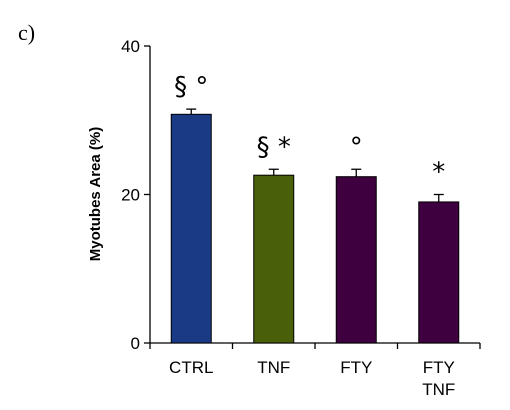 The width and height of the screenshot is (510, 410). Describe the element at coordinates (130, 195) in the screenshot. I see `y-tick-label: 20` at that location.